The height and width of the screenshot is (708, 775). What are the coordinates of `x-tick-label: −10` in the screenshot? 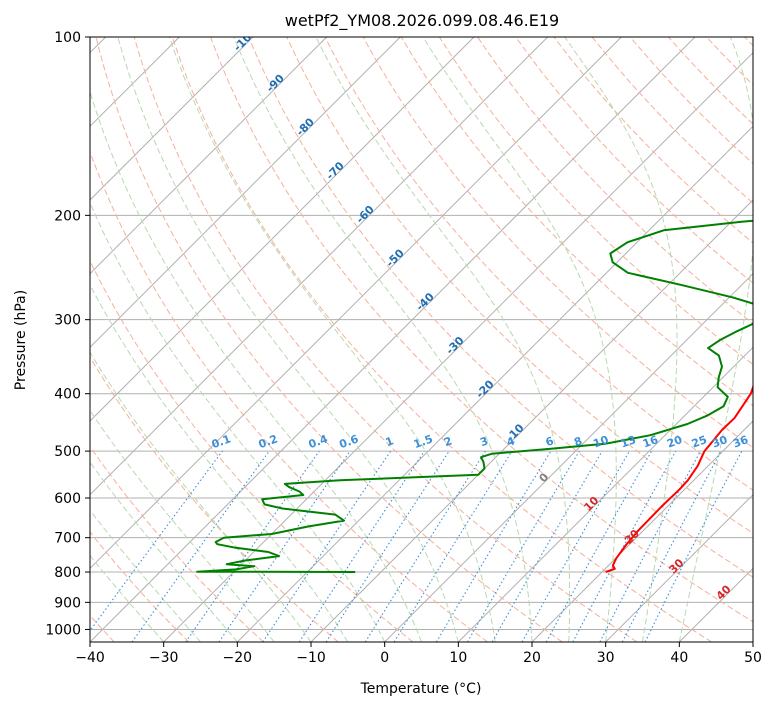 It's located at (311, 658).